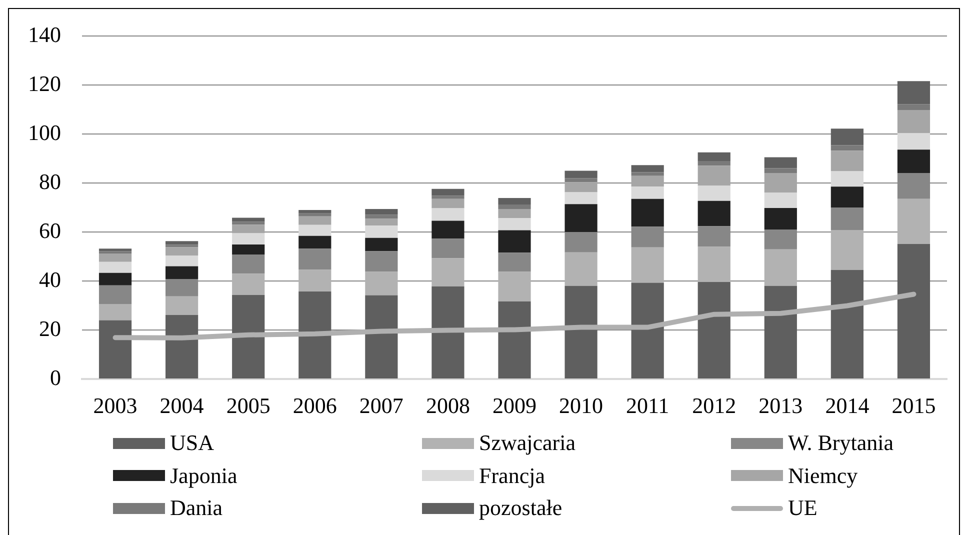  Describe the element at coordinates (50, 181) in the screenshot. I see `y-tick-label: 80` at that location.